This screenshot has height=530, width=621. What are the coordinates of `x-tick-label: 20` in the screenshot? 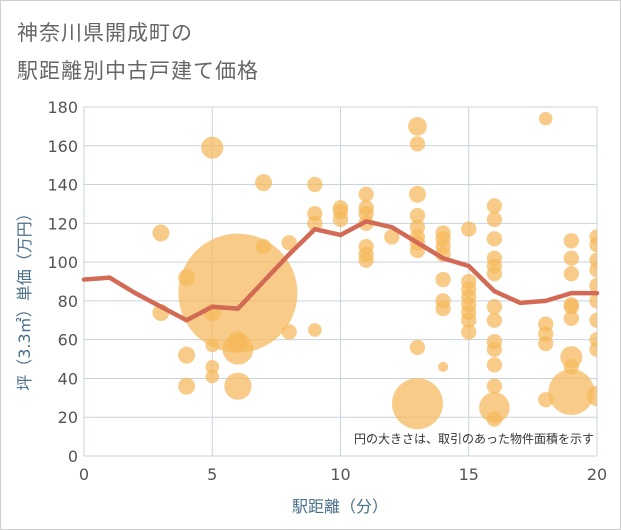 It's located at (597, 474).